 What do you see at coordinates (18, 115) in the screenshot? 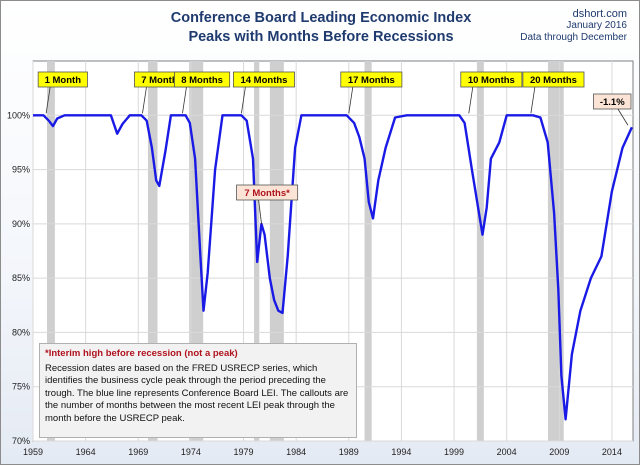
I see `y-tick-label: 100%` at bounding box center [18, 115].